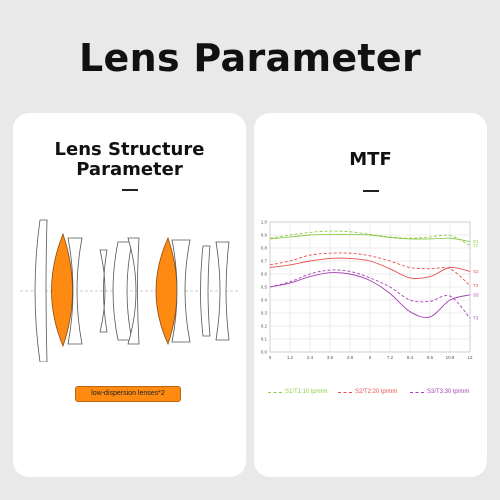  What do you see at coordinates (370, 357) in the screenshot?
I see `x-tick-label: 6` at bounding box center [370, 357].